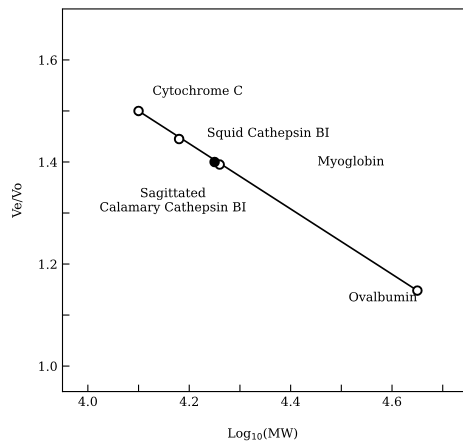 This screenshot has height=445, width=463. I want to click on x-tick-label: 4.2, so click(189, 401).